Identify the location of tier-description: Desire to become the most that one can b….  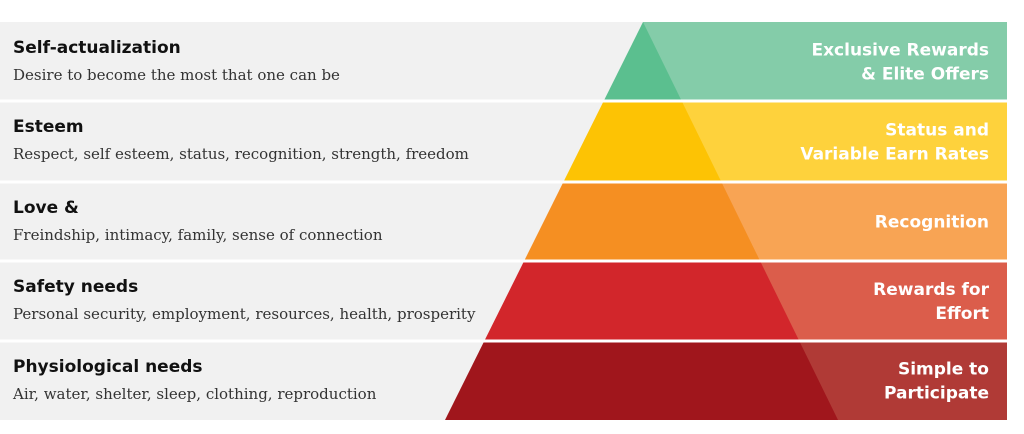
(176, 75).